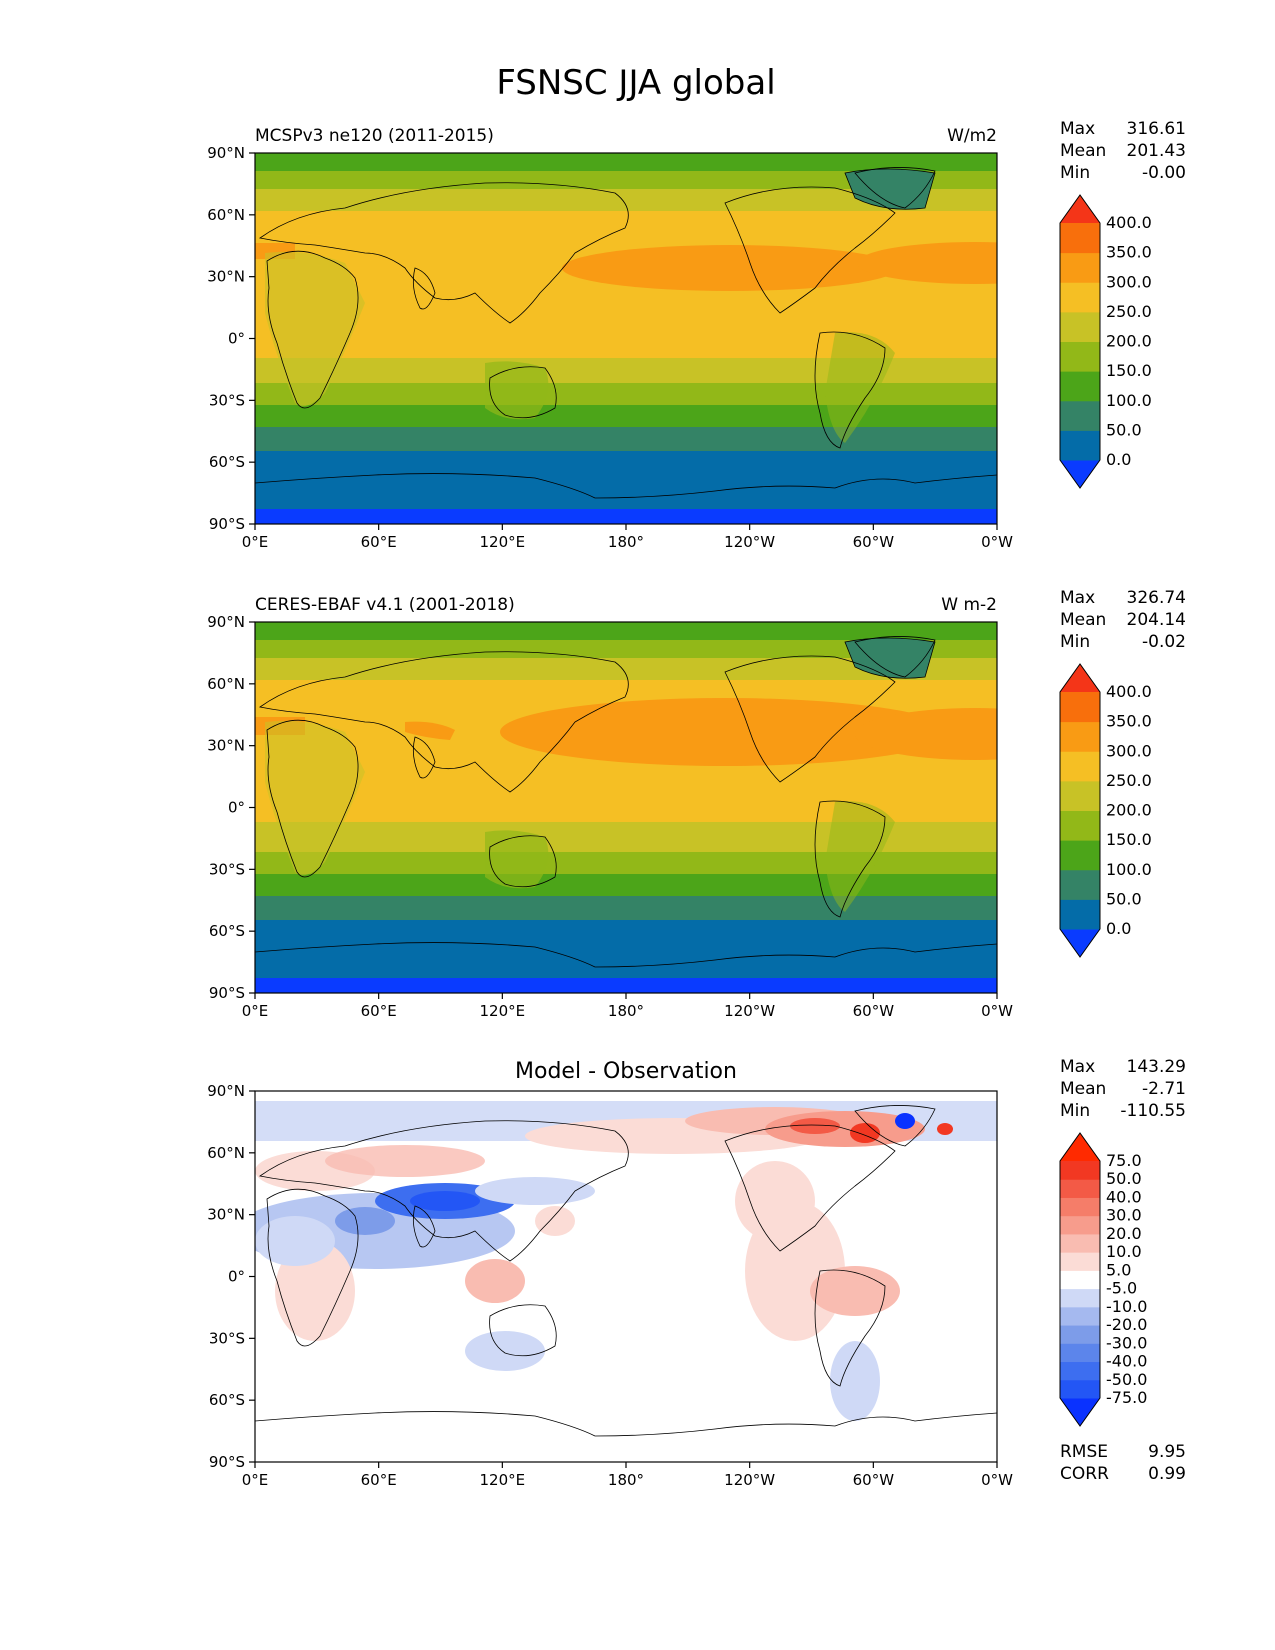 The width and height of the screenshot is (1275, 1650). Describe the element at coordinates (626, 1071) in the screenshot. I see `panel-center-title: Model - Observation` at that location.